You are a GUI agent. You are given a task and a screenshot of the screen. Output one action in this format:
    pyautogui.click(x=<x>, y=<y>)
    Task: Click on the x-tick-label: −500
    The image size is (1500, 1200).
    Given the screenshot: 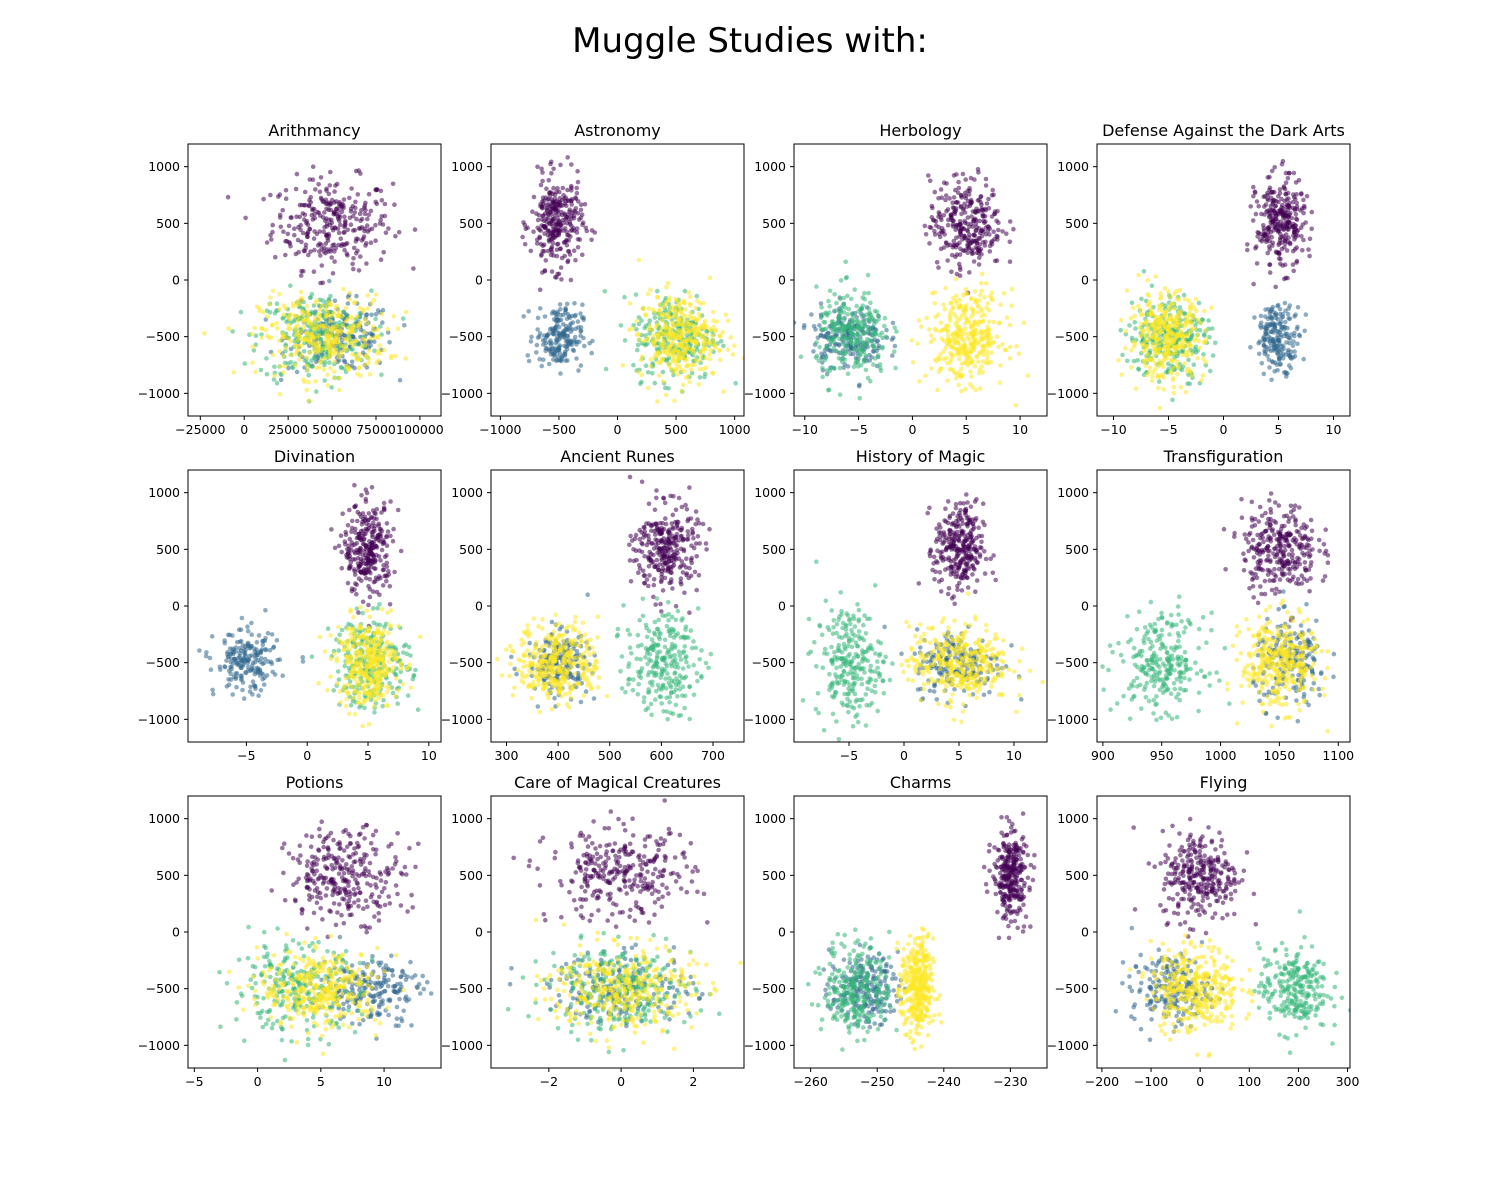 What is the action you would take?
    pyautogui.click(x=559, y=429)
    